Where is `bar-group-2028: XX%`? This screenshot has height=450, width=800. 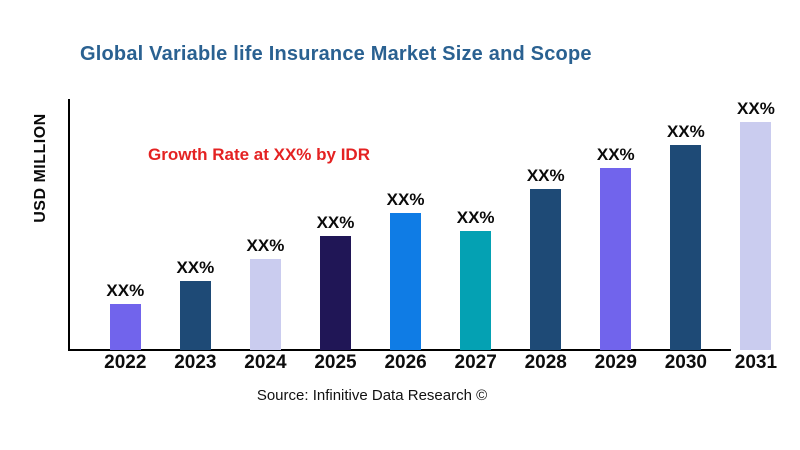 bar-group-2028: XX% is located at coordinates (546, 258).